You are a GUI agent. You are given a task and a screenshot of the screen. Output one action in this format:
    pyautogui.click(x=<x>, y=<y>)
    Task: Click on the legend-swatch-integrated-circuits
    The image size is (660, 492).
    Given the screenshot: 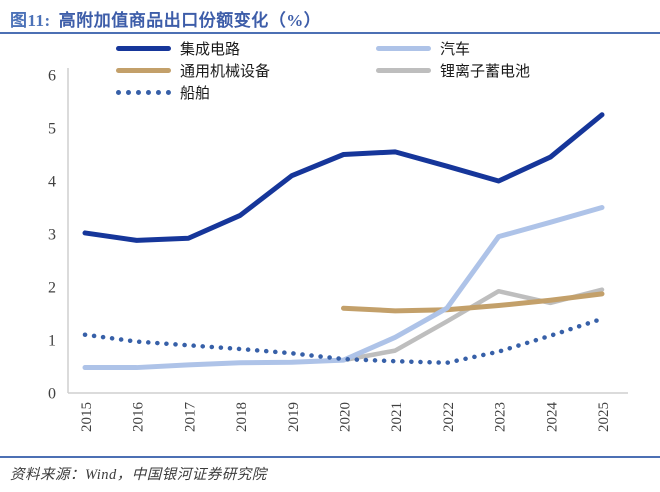 What is the action you would take?
    pyautogui.click(x=143, y=48)
    